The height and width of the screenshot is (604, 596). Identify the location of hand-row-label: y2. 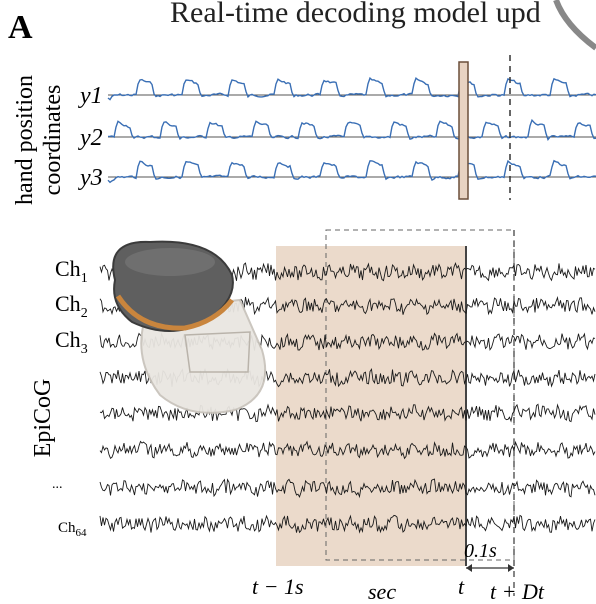
(90, 138).